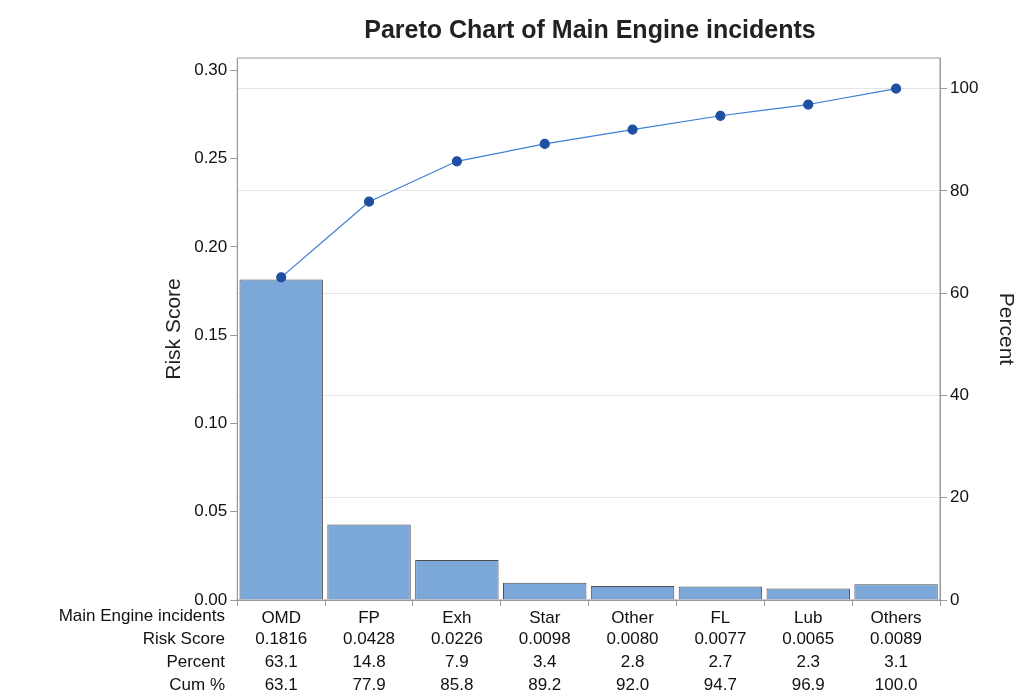 The width and height of the screenshot is (1030, 696). What do you see at coordinates (281, 638) in the screenshot?
I see `data-label: 0.1816` at bounding box center [281, 638].